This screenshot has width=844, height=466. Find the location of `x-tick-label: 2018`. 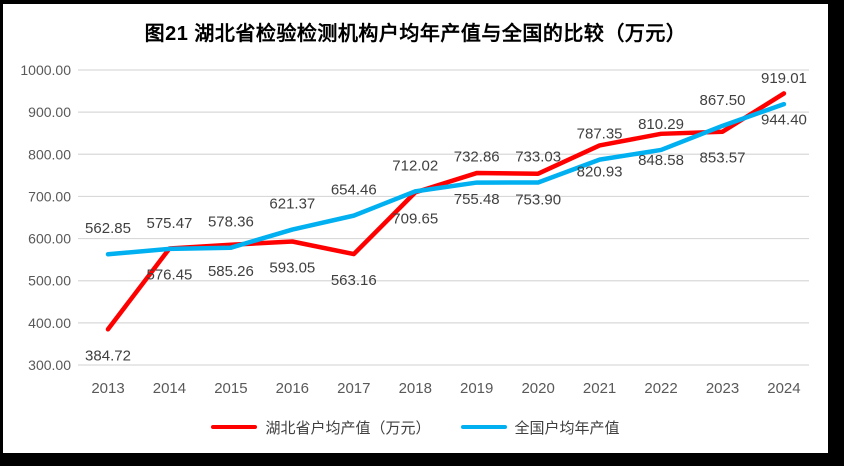

x-tick-label: 2018 is located at coordinates (415, 388).